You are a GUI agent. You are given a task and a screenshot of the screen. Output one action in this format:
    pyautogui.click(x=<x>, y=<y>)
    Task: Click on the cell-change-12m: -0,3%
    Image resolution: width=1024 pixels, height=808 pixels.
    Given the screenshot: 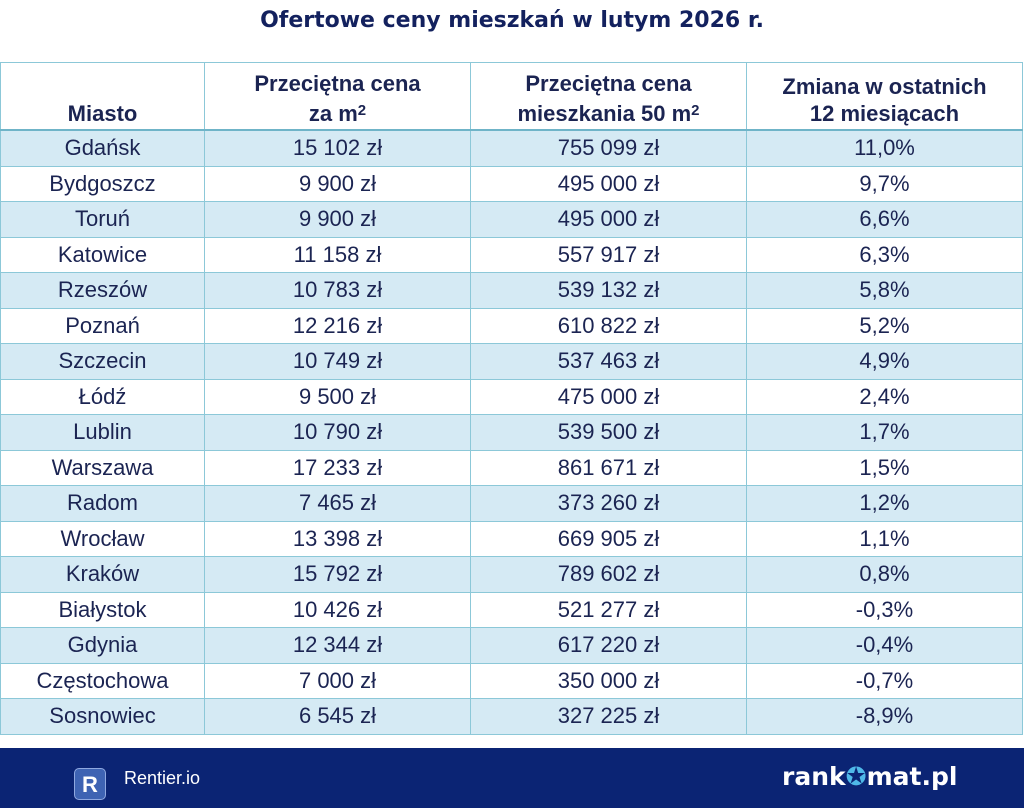 What is the action you would take?
    pyautogui.click(x=884, y=609)
    